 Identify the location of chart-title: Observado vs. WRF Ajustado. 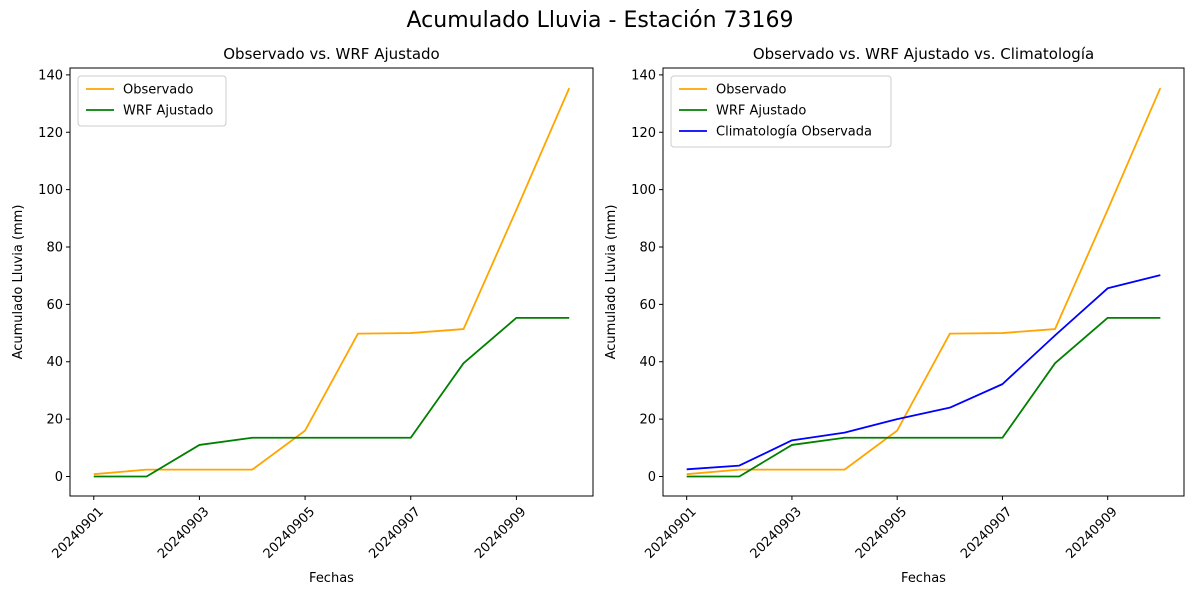
(331, 54).